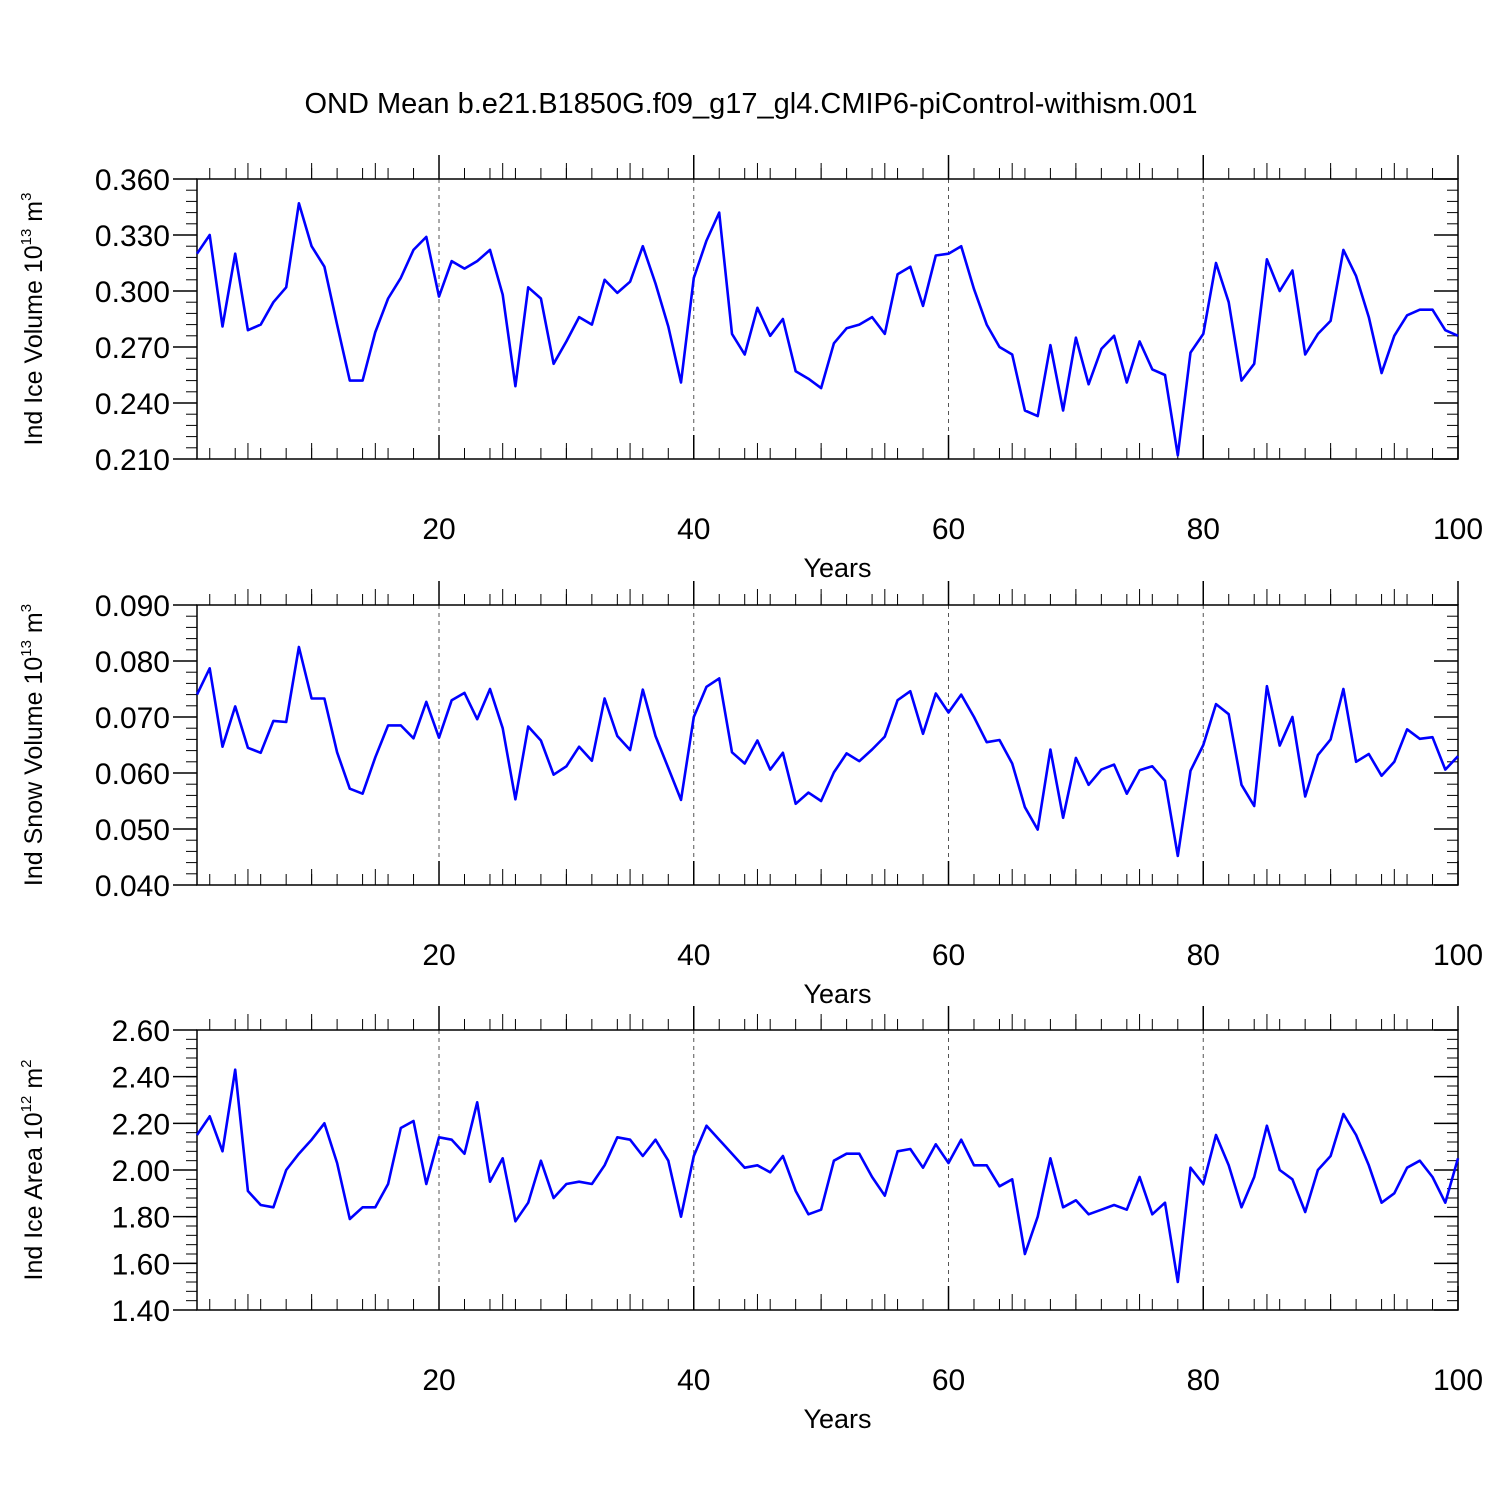  I want to click on y-tick-label: 2.00, so click(141, 1171).